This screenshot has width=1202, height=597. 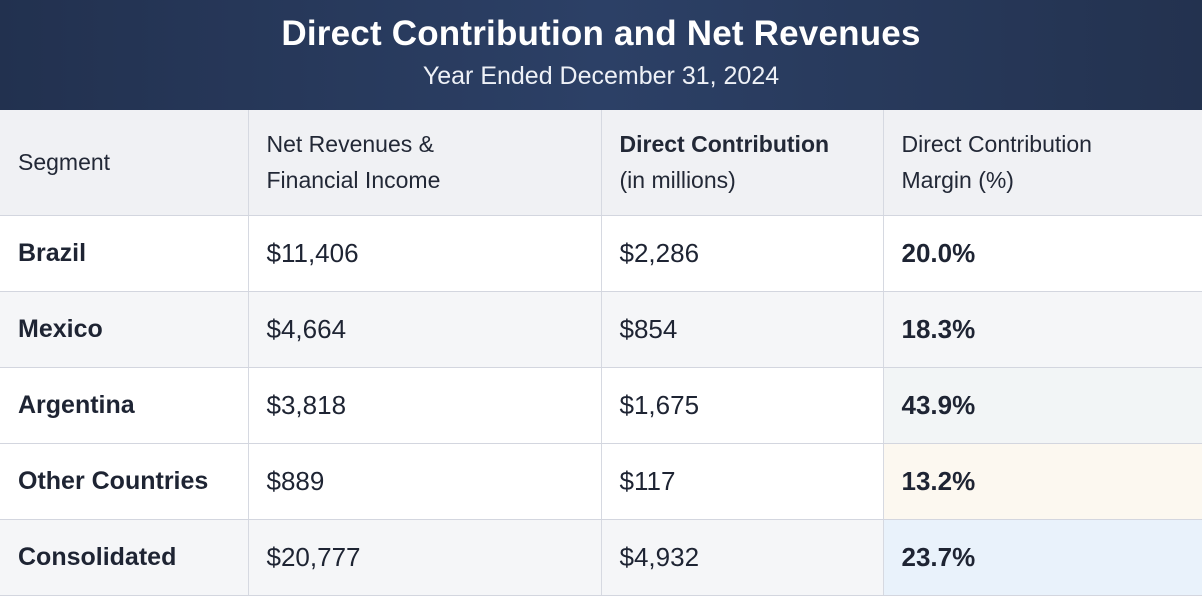 What do you see at coordinates (742, 557) in the screenshot?
I see `contribution-cell: $4,932` at bounding box center [742, 557].